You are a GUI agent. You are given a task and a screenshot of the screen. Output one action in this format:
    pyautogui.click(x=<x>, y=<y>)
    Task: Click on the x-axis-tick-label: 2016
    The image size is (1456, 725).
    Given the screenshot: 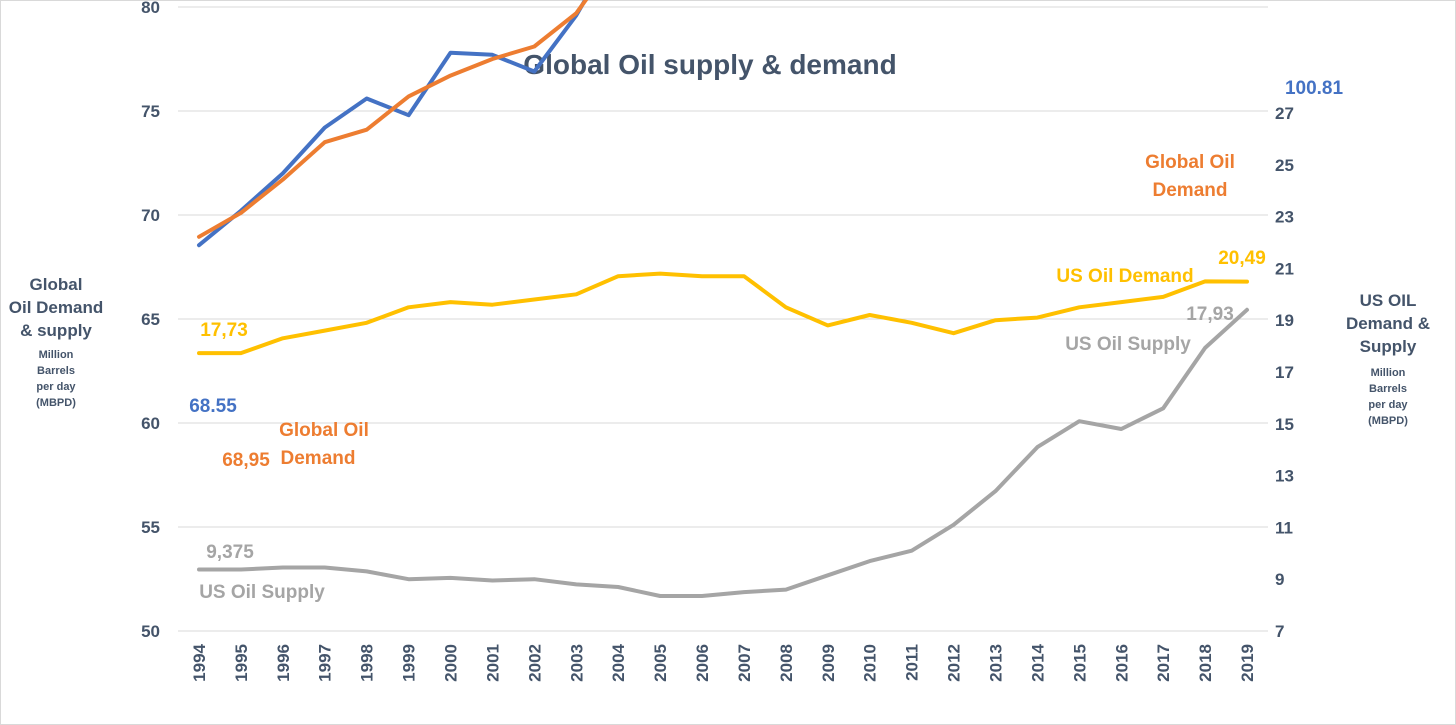 What is the action you would take?
    pyautogui.click(x=1121, y=663)
    